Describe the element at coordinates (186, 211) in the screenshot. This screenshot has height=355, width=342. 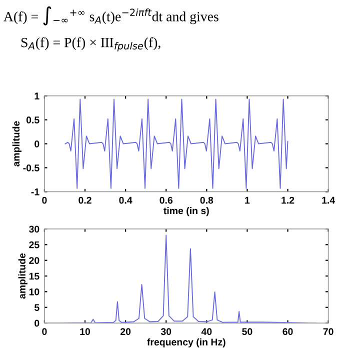
I see `x-axis-title: time (in s)` at that location.